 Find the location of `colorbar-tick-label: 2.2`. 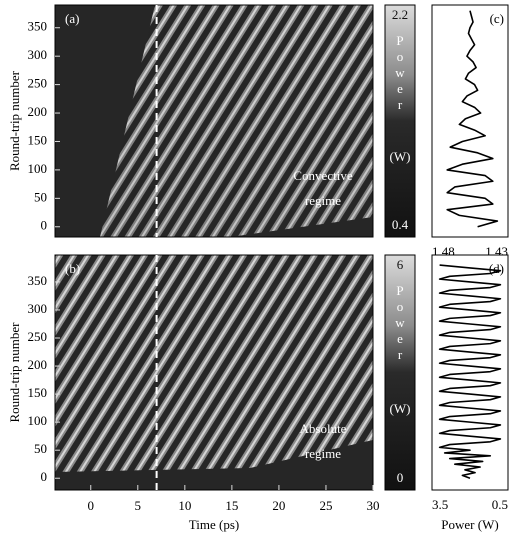

colorbar-tick-label: 2.2 is located at coordinates (400, 14).